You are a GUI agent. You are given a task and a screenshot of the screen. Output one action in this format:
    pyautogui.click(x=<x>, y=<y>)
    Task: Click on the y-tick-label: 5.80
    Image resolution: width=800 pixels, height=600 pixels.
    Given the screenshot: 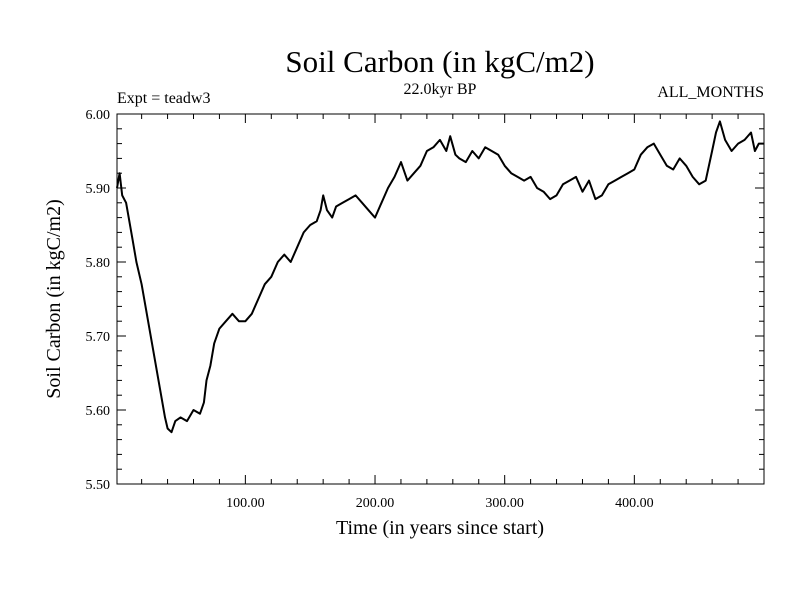 What is the action you would take?
    pyautogui.click(x=98, y=263)
    